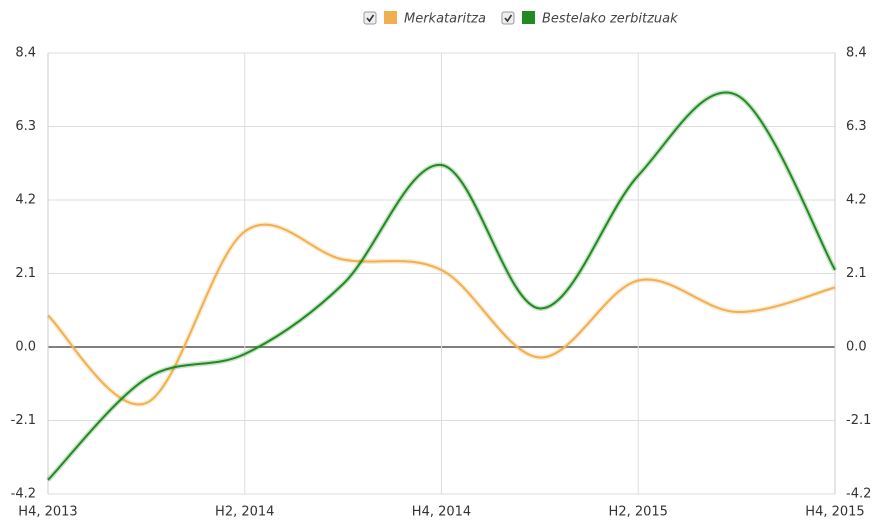 Image resolution: width=878 pixels, height=524 pixels. Describe the element at coordinates (638, 512) in the screenshot. I see `x-tick-label: H2, 2015` at that location.